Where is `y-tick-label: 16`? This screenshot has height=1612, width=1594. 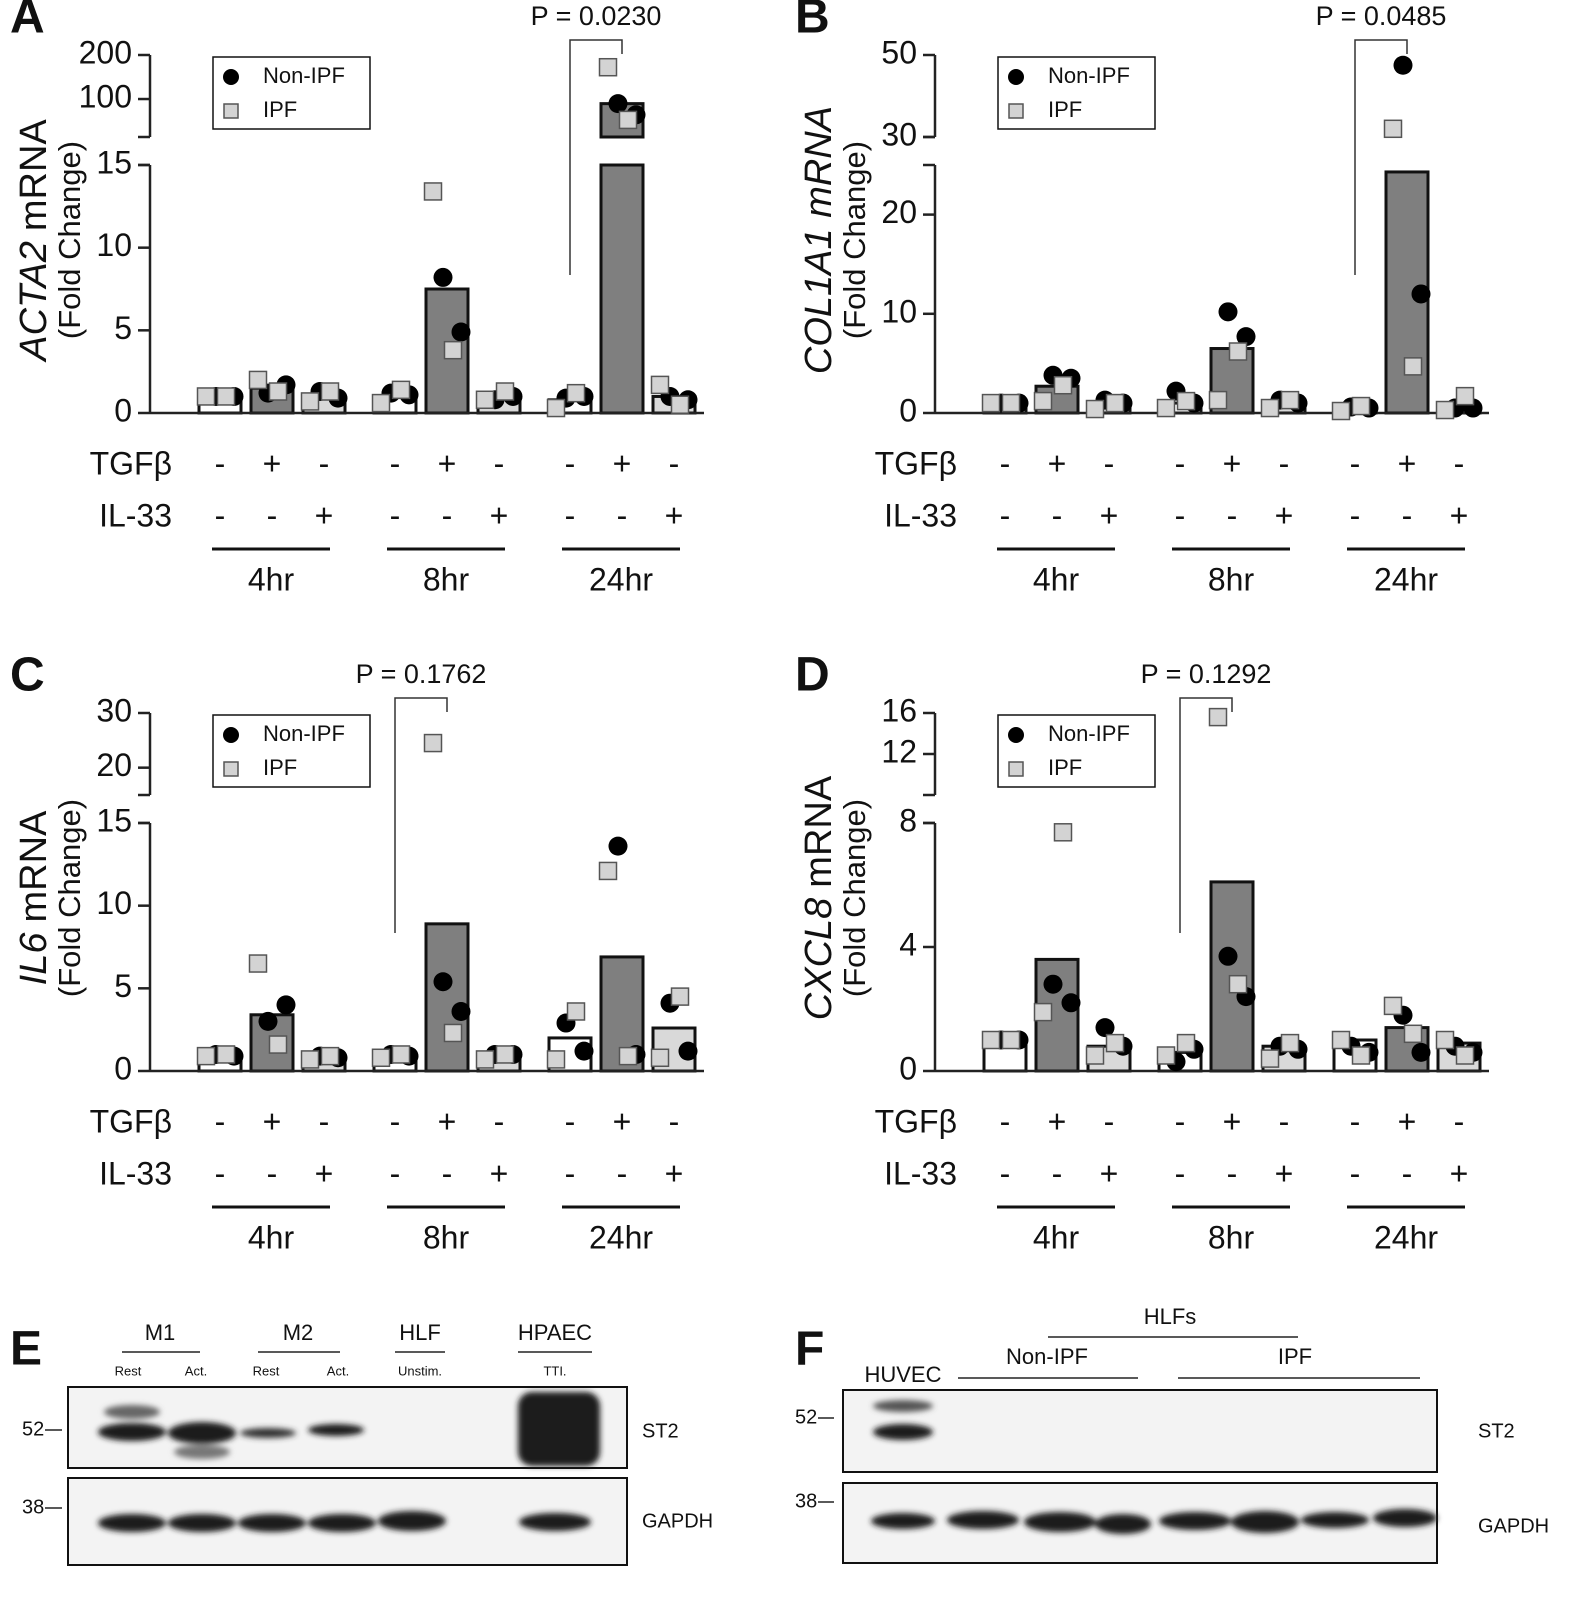
y-tick-label: 16 is located at coordinates (899, 710).